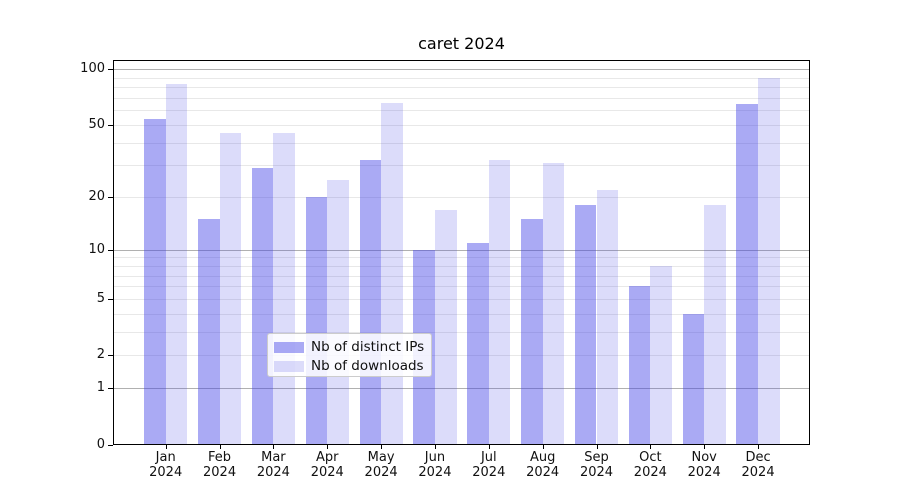 The height and width of the screenshot is (500, 900). I want to click on bar-nov-distinct-ips, so click(693, 379).